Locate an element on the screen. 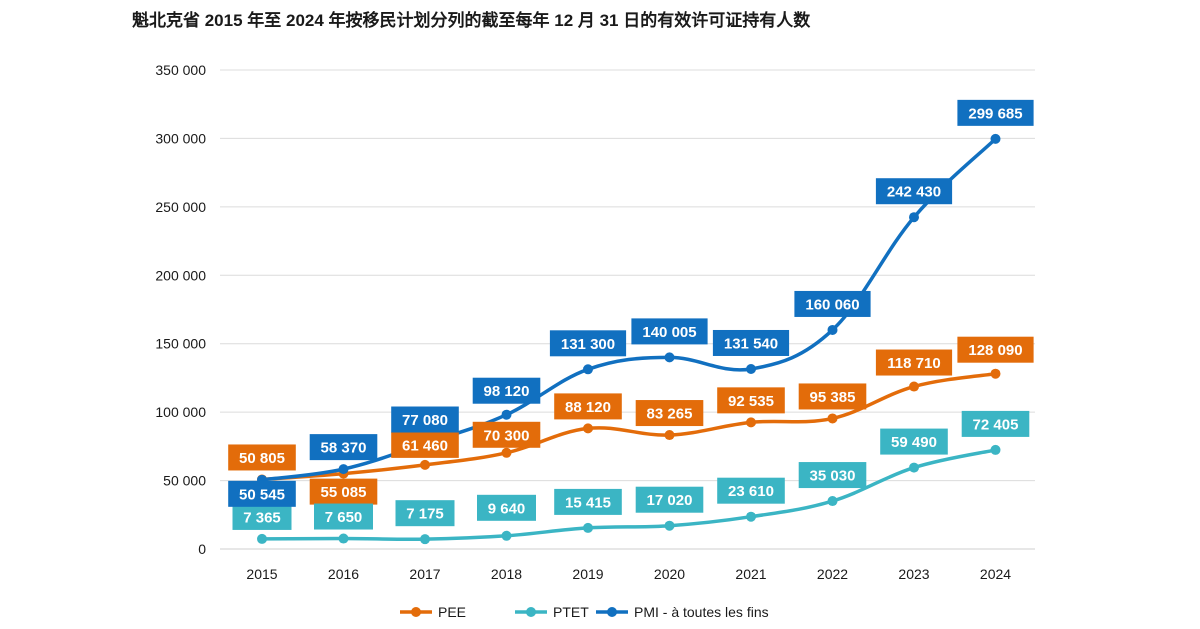 The image size is (1200, 629). x-tick-label: 2016 is located at coordinates (343, 574).